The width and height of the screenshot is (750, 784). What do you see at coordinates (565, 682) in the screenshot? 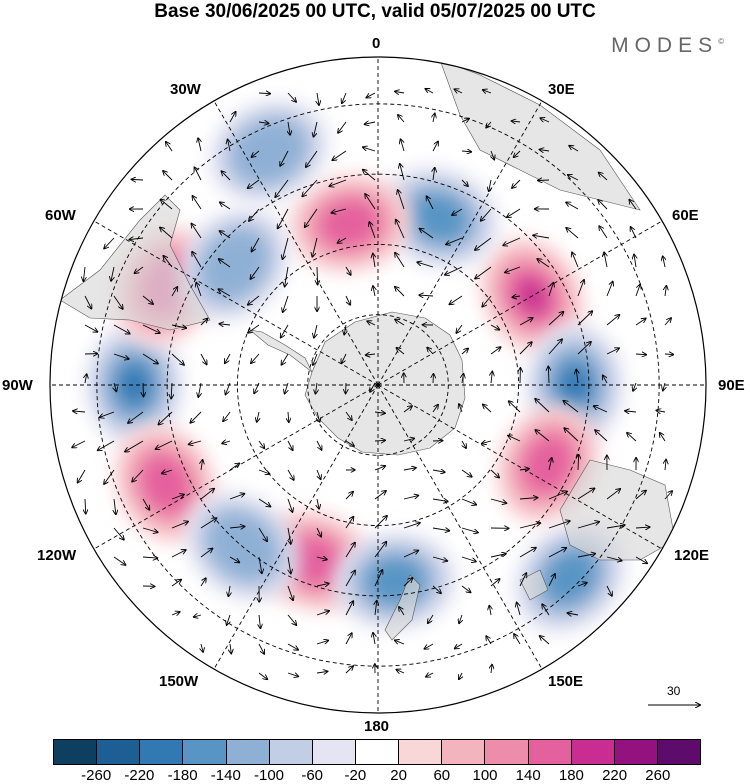
I see `label-lon-150e: 150E` at bounding box center [565, 682].